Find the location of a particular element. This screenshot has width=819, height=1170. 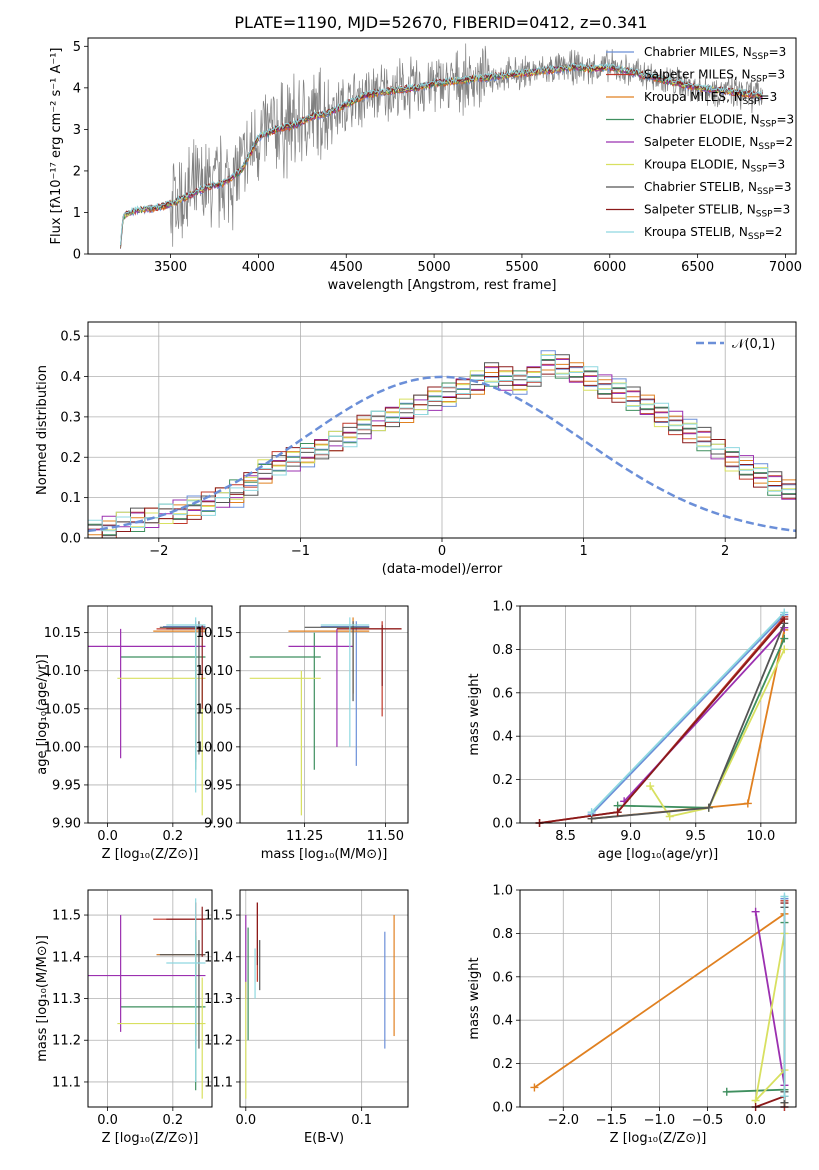

y-tick-label: 0.0 is located at coordinates (502, 824).